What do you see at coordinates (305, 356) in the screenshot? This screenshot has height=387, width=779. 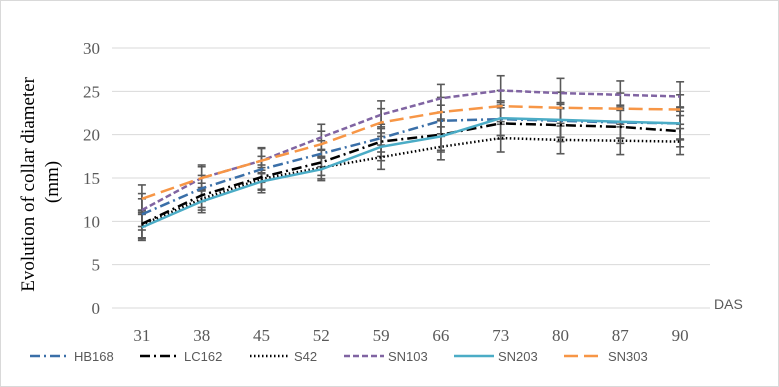 I see `legend-label: S42` at bounding box center [305, 356].